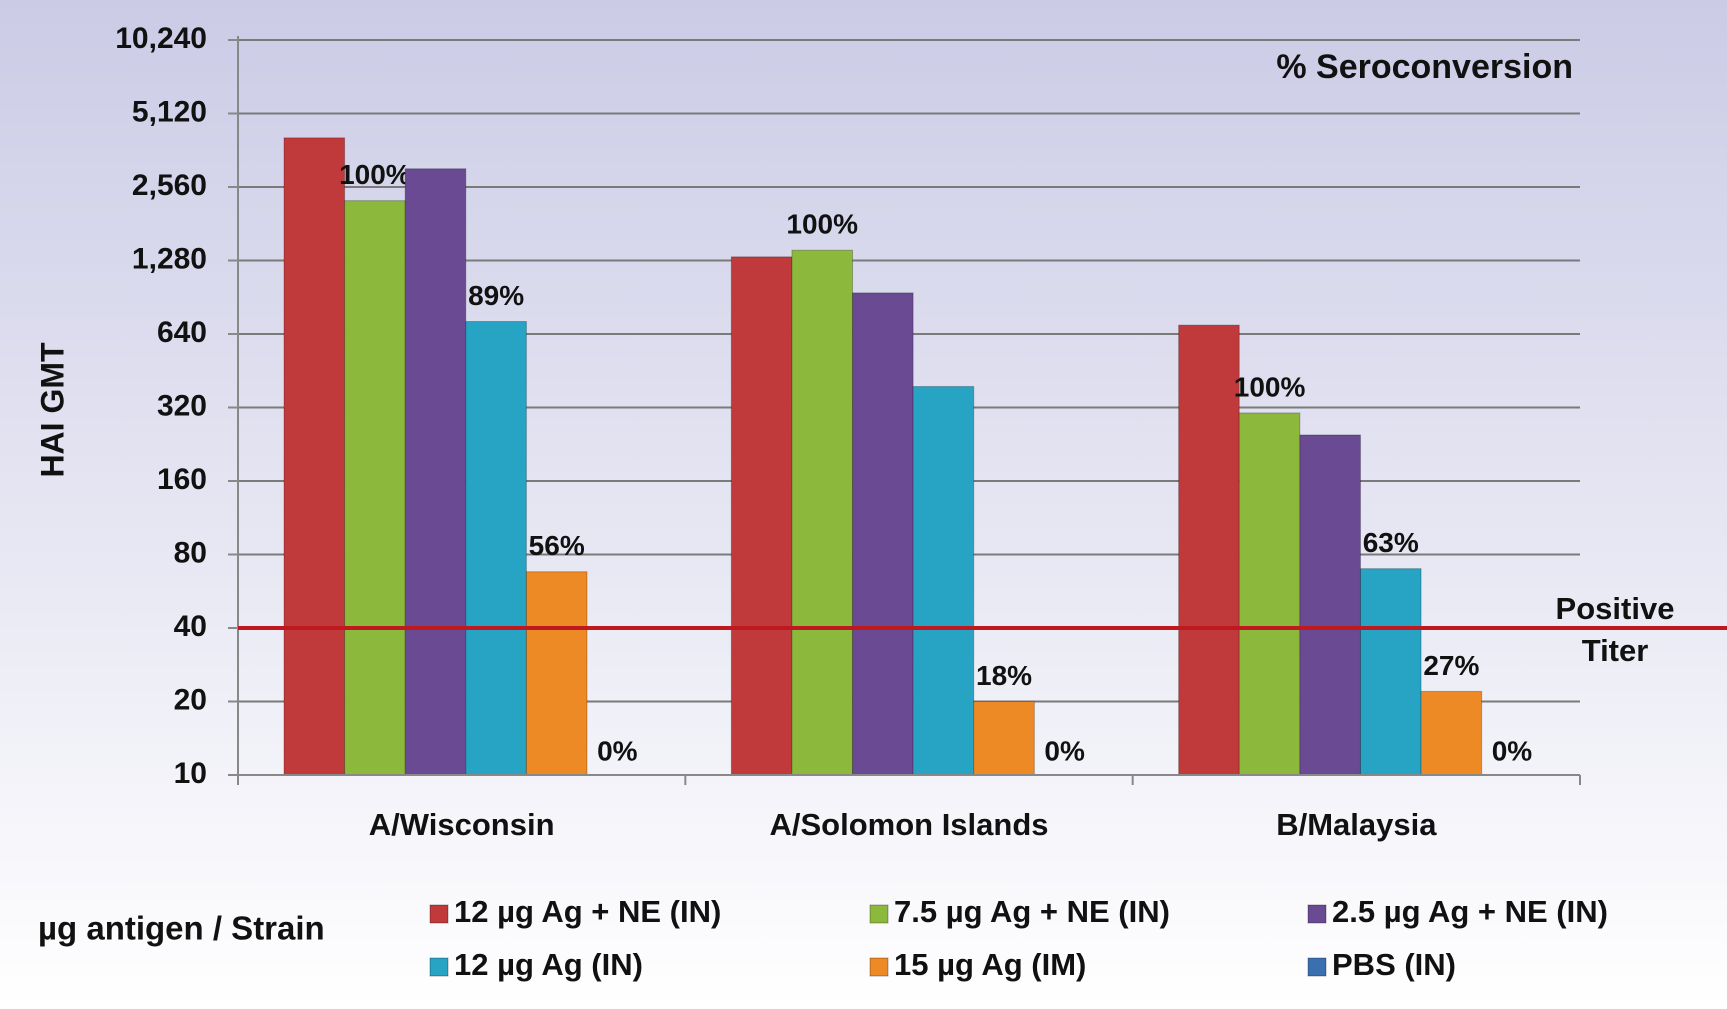 This screenshot has height=1009, width=1727. Describe the element at coordinates (1615, 608) in the screenshot. I see `reference-label: Positive` at that location.